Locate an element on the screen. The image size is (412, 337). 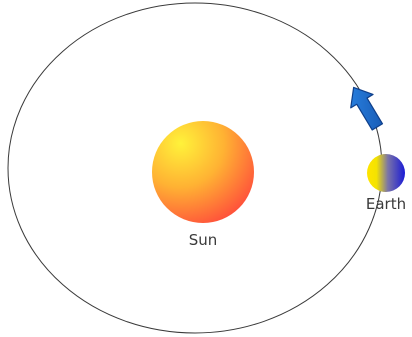
sun-label: Sun is located at coordinates (203, 240).